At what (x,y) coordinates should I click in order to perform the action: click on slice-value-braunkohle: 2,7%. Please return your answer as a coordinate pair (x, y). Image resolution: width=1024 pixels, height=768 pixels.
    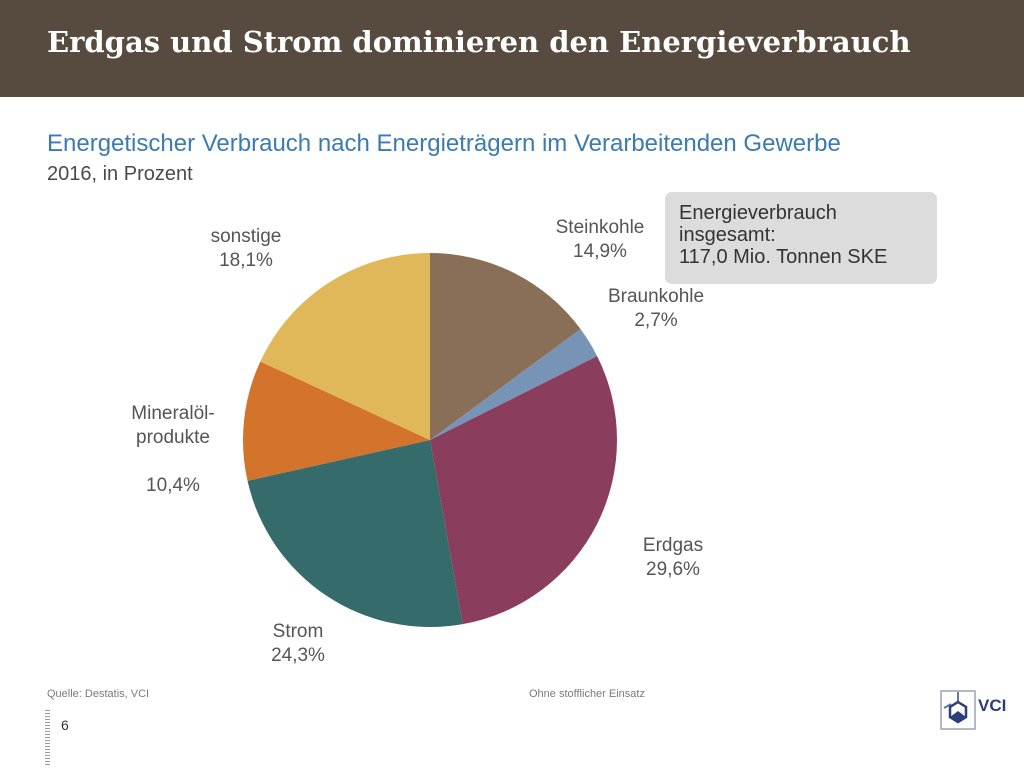
    Looking at the image, I should click on (656, 320).